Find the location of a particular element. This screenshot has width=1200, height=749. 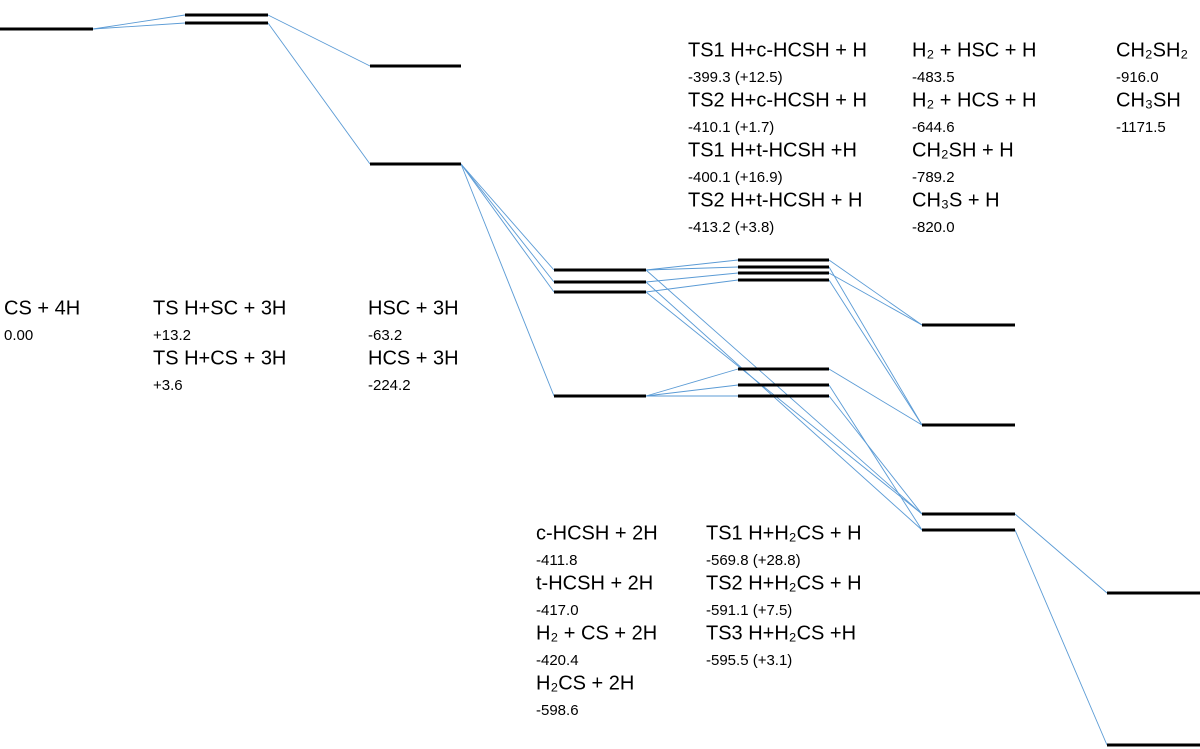

species-name: H₂ + HCS + H is located at coordinates (974, 100).